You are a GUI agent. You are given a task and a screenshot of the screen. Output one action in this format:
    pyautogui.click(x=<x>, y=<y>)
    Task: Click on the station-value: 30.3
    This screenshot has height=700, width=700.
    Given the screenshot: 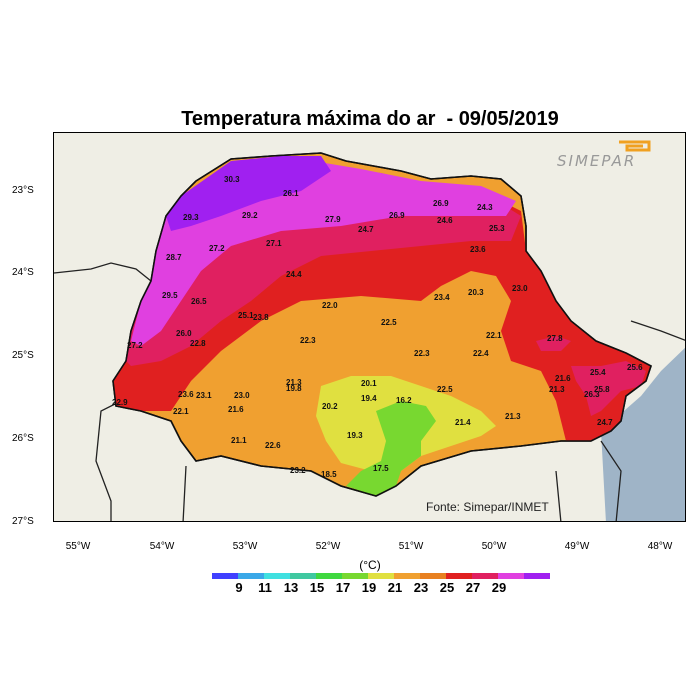 What is the action you would take?
    pyautogui.click(x=232, y=179)
    